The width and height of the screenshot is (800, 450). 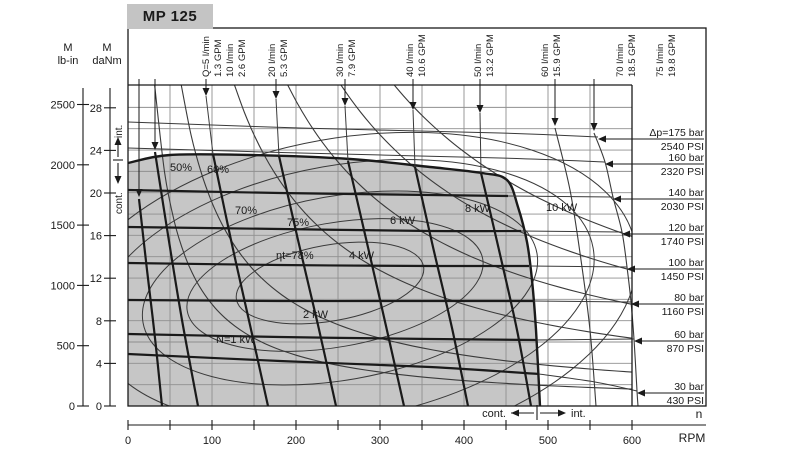 What do you see at coordinates (494, 414) in the screenshot?
I see `bottom-indicator-cont-label: cont.` at bounding box center [494, 414].